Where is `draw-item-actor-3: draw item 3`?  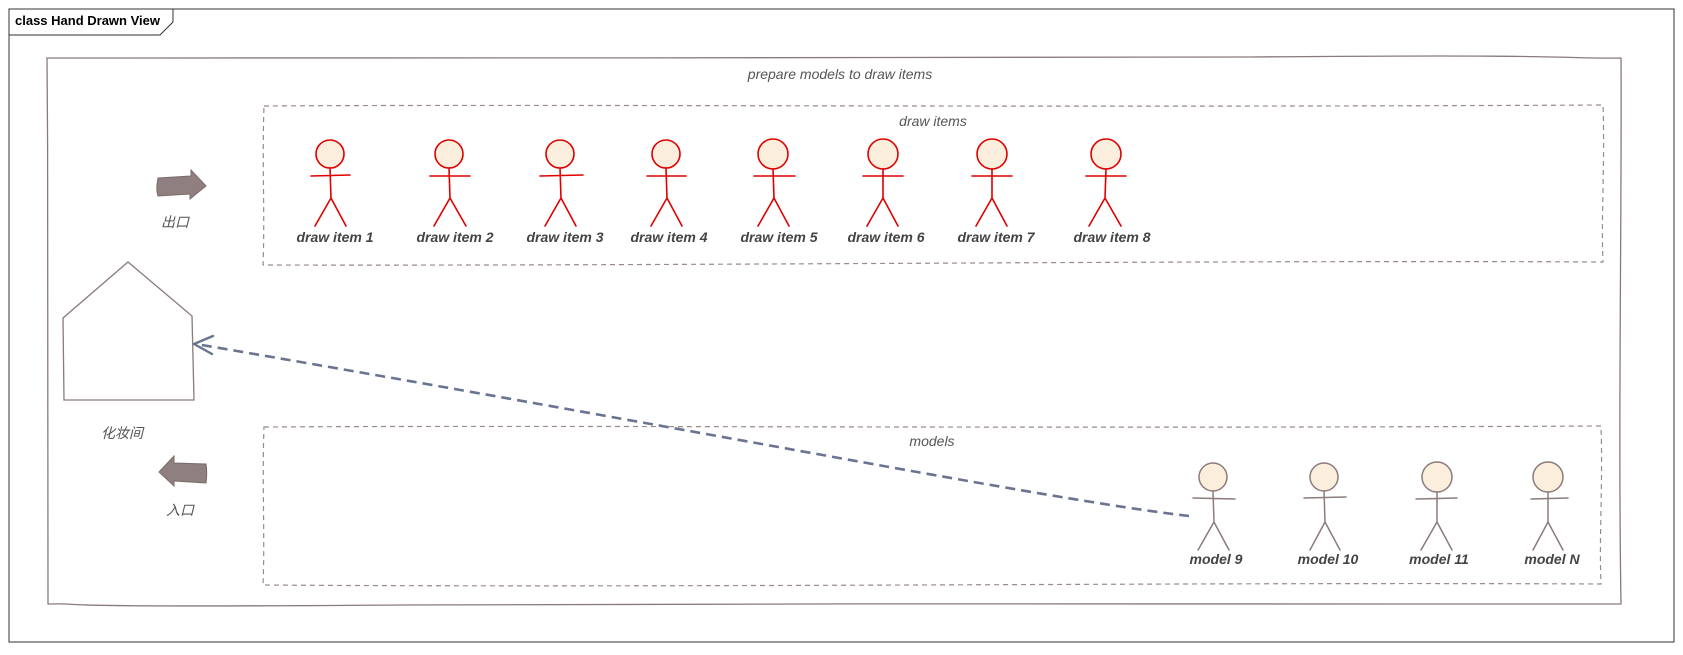
draw-item-actor-3: draw item 3 is located at coordinates (564, 192).